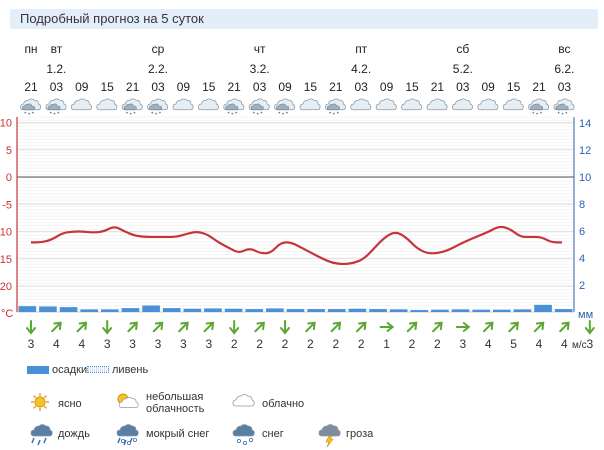  I want to click on precip-unit-label: мм, so click(585, 315).